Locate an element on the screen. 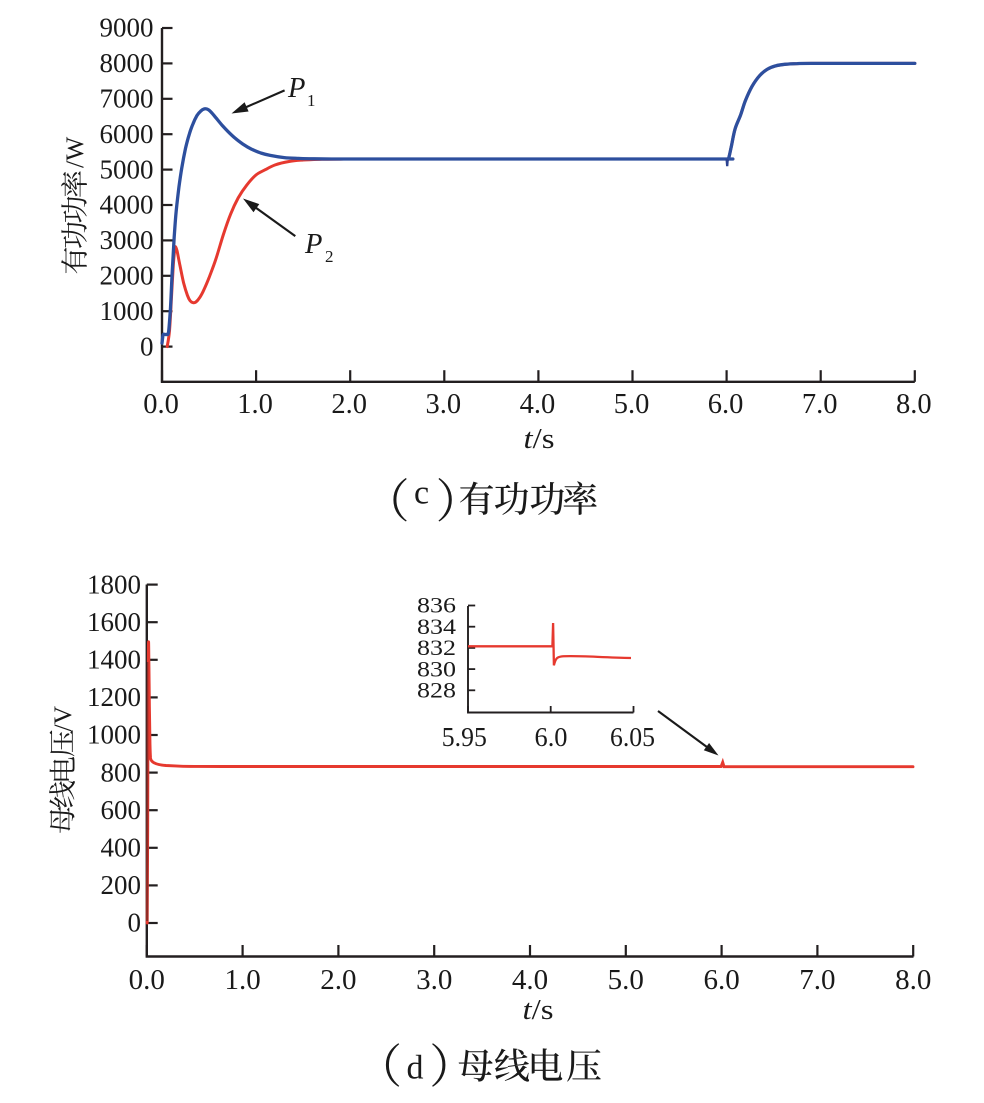  svg-text: 832 is located at coordinates (436, 647).